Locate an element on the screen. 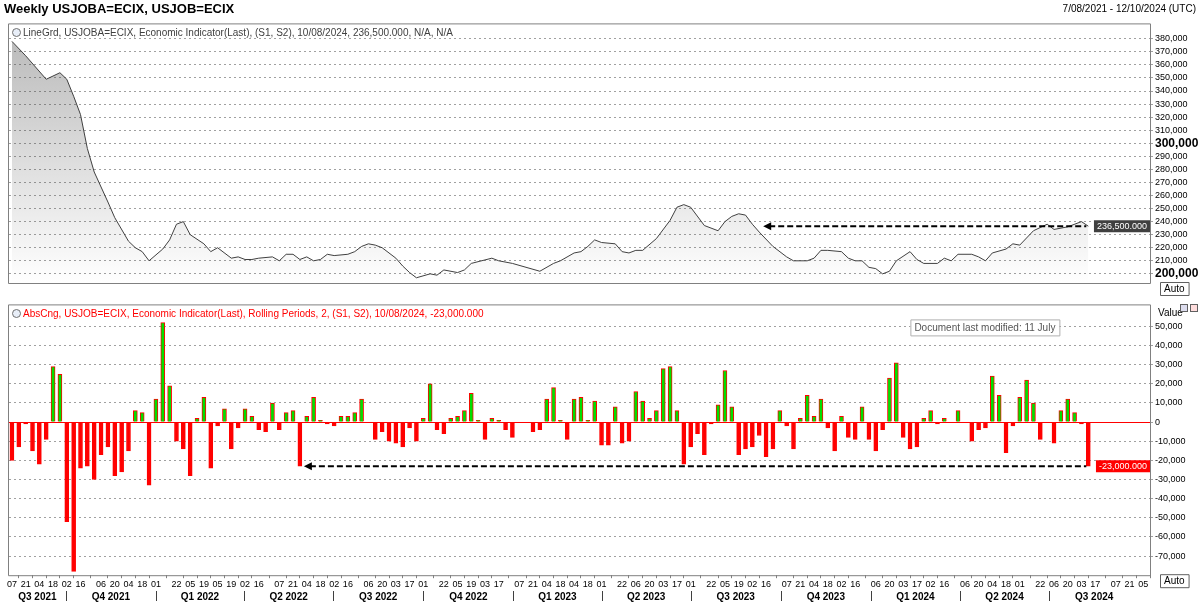 The image size is (1200, 603). text: Q3 2024 is located at coordinates (1094, 596).